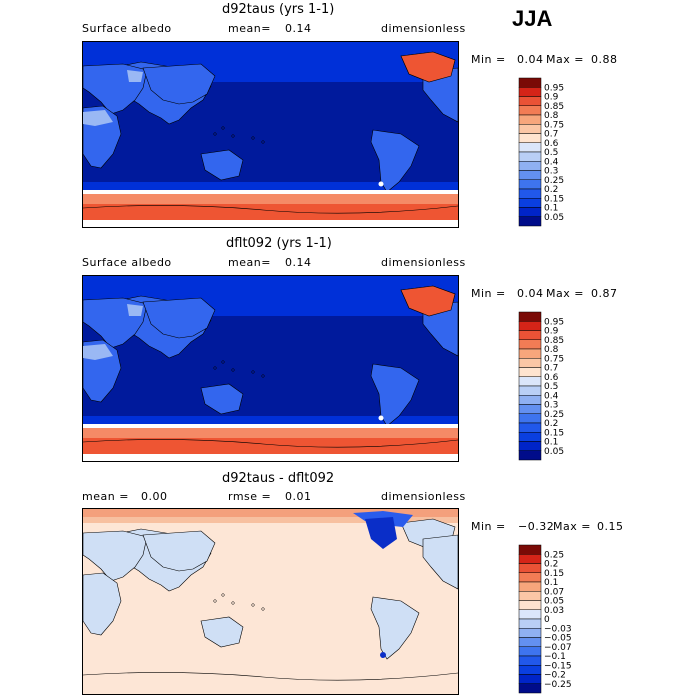 This screenshot has width=700, height=700. What do you see at coordinates (554, 611) in the screenshot?
I see `colorbar-tick-label: 0.03` at bounding box center [554, 611].